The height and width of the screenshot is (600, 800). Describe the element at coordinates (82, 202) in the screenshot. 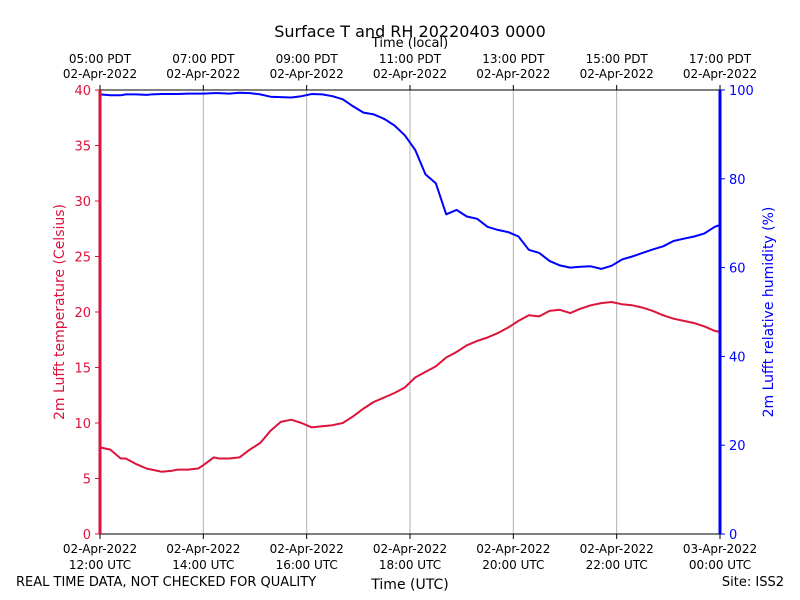

I see `left-tick-label: 30` at that location.